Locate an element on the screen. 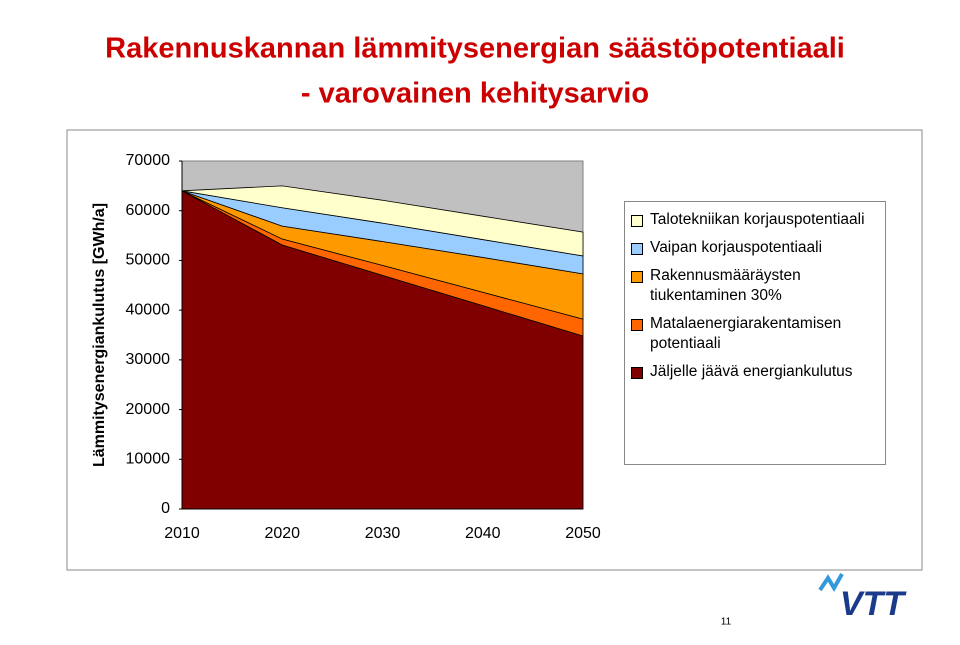 This screenshot has width=960, height=645. legend-item: Rakennusmääräysten tiukentaminen 30% is located at coordinates (755, 286).